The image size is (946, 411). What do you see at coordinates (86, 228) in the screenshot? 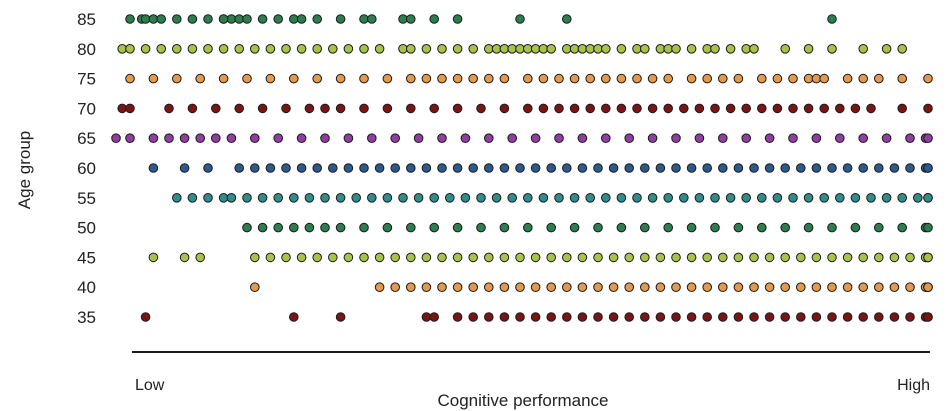
I see `y-tick-label: 50` at bounding box center [86, 228].